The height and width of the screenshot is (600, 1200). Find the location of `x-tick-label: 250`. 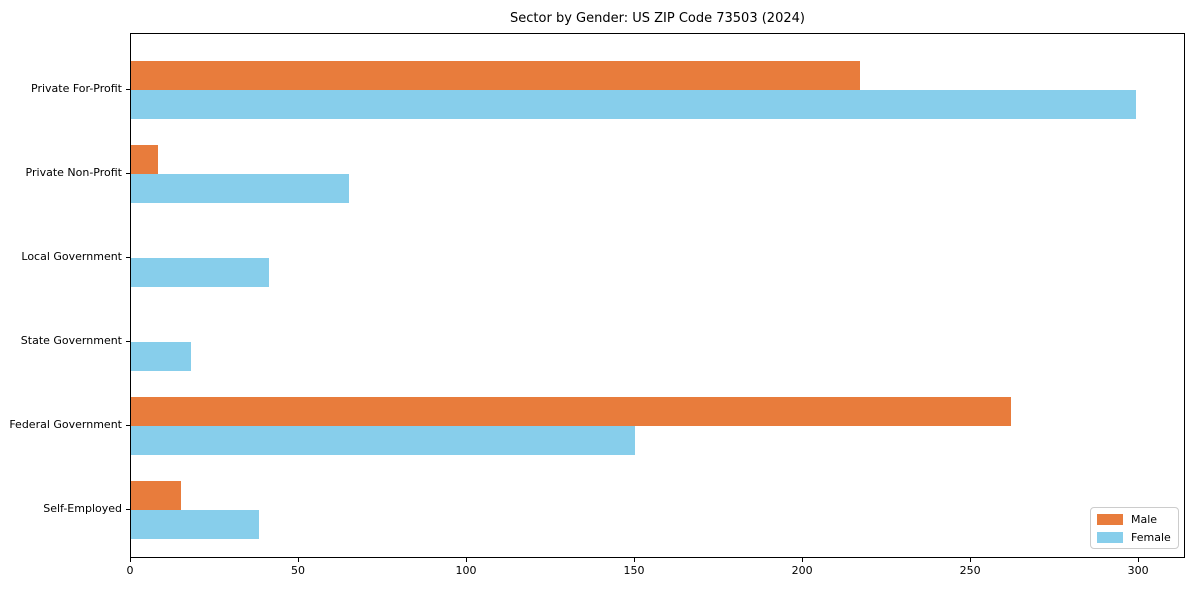

x-tick-label: 250 is located at coordinates (970, 570).